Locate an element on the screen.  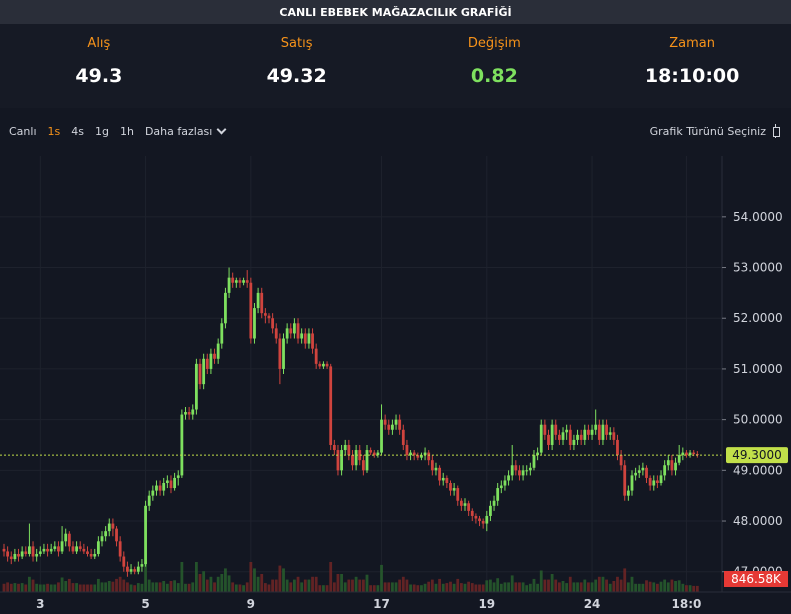
y-tick-label-4: 50.0000 is located at coordinates (758, 420).